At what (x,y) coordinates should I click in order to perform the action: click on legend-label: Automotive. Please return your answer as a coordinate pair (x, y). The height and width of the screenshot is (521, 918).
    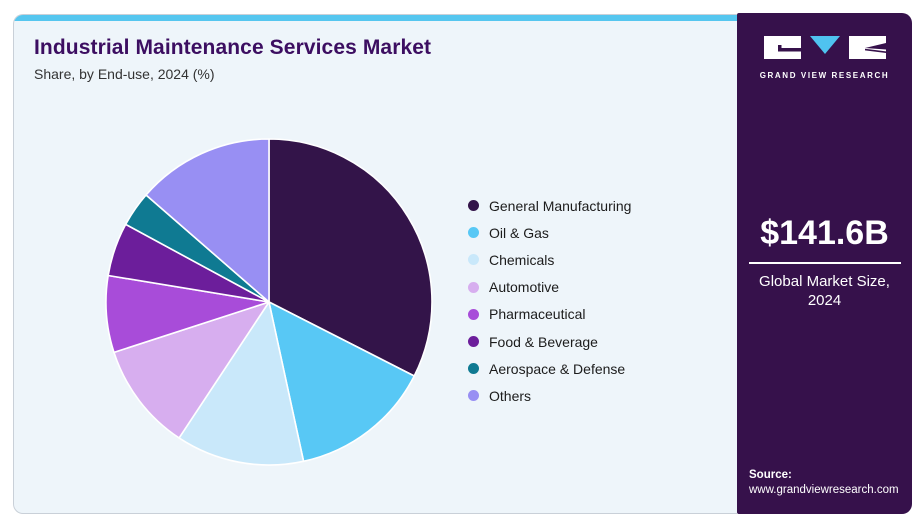
    Looking at the image, I should click on (524, 287).